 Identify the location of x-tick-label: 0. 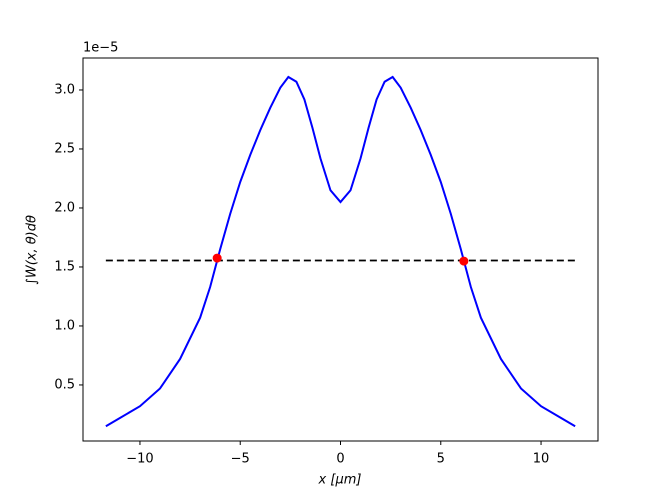
(340, 459).